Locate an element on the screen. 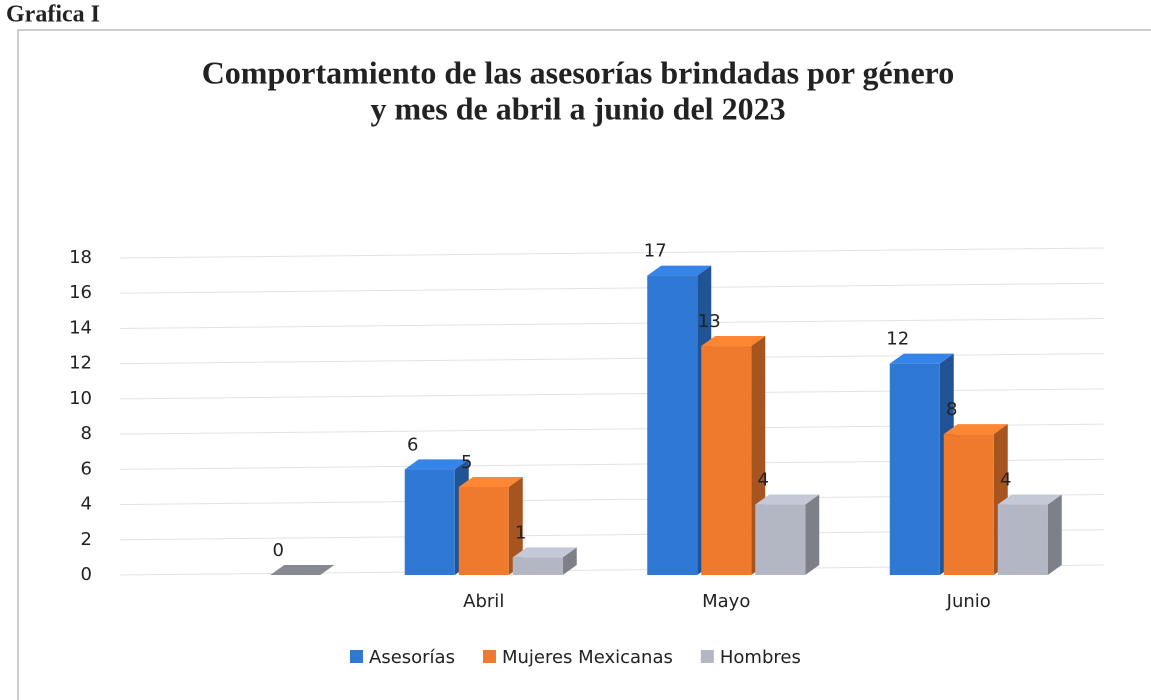  y-tick-label: 6 is located at coordinates (86, 468).